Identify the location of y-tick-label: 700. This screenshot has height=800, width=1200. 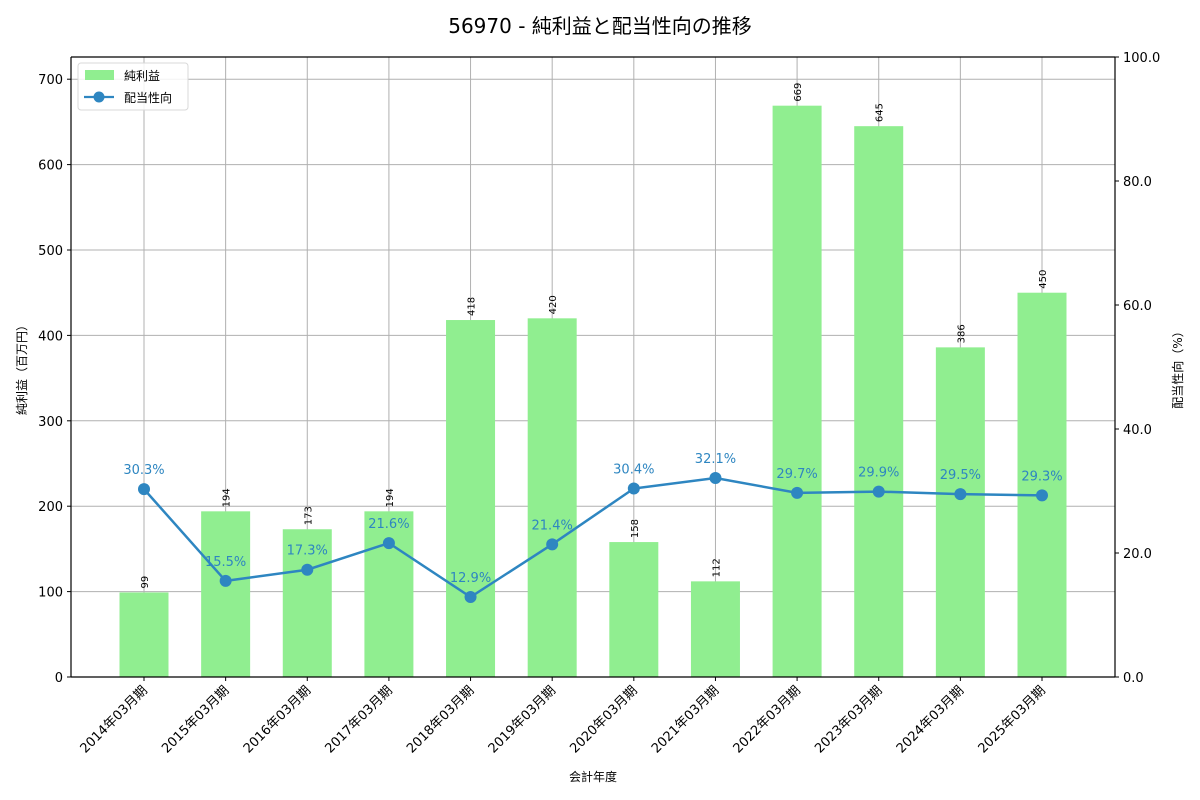
(50, 80).